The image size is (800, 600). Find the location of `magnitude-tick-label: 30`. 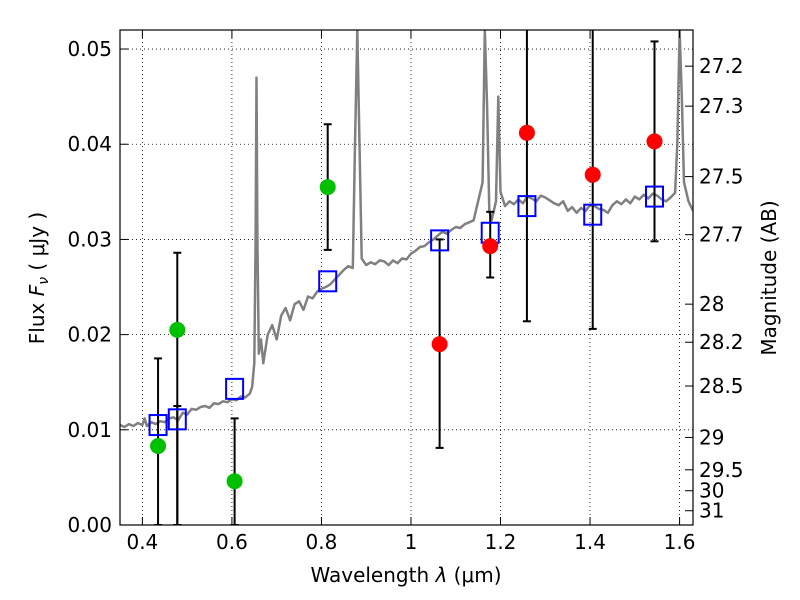

magnitude-tick-label: 30 is located at coordinates (711, 491).